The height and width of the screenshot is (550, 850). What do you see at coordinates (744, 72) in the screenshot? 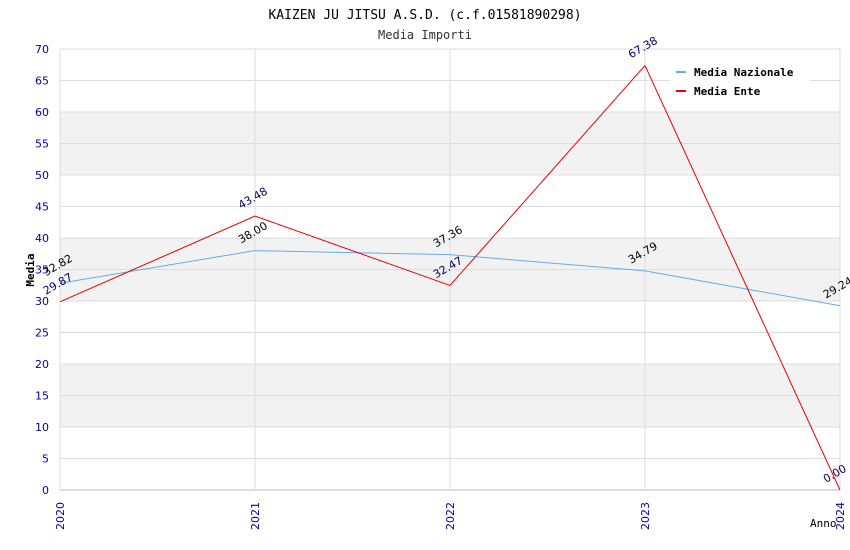
I see `legend-entry: Media Nazionale` at bounding box center [744, 72].